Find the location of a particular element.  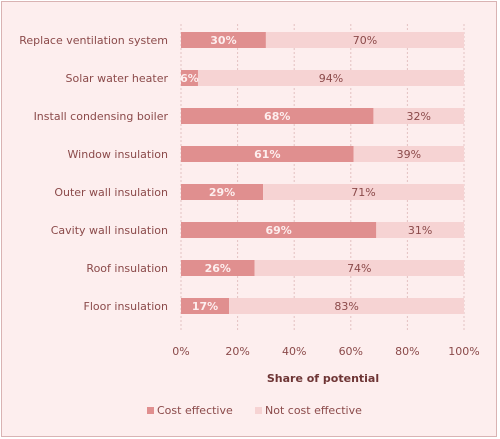

legend-swatch-not-cost-effective is located at coordinates (258, 410).